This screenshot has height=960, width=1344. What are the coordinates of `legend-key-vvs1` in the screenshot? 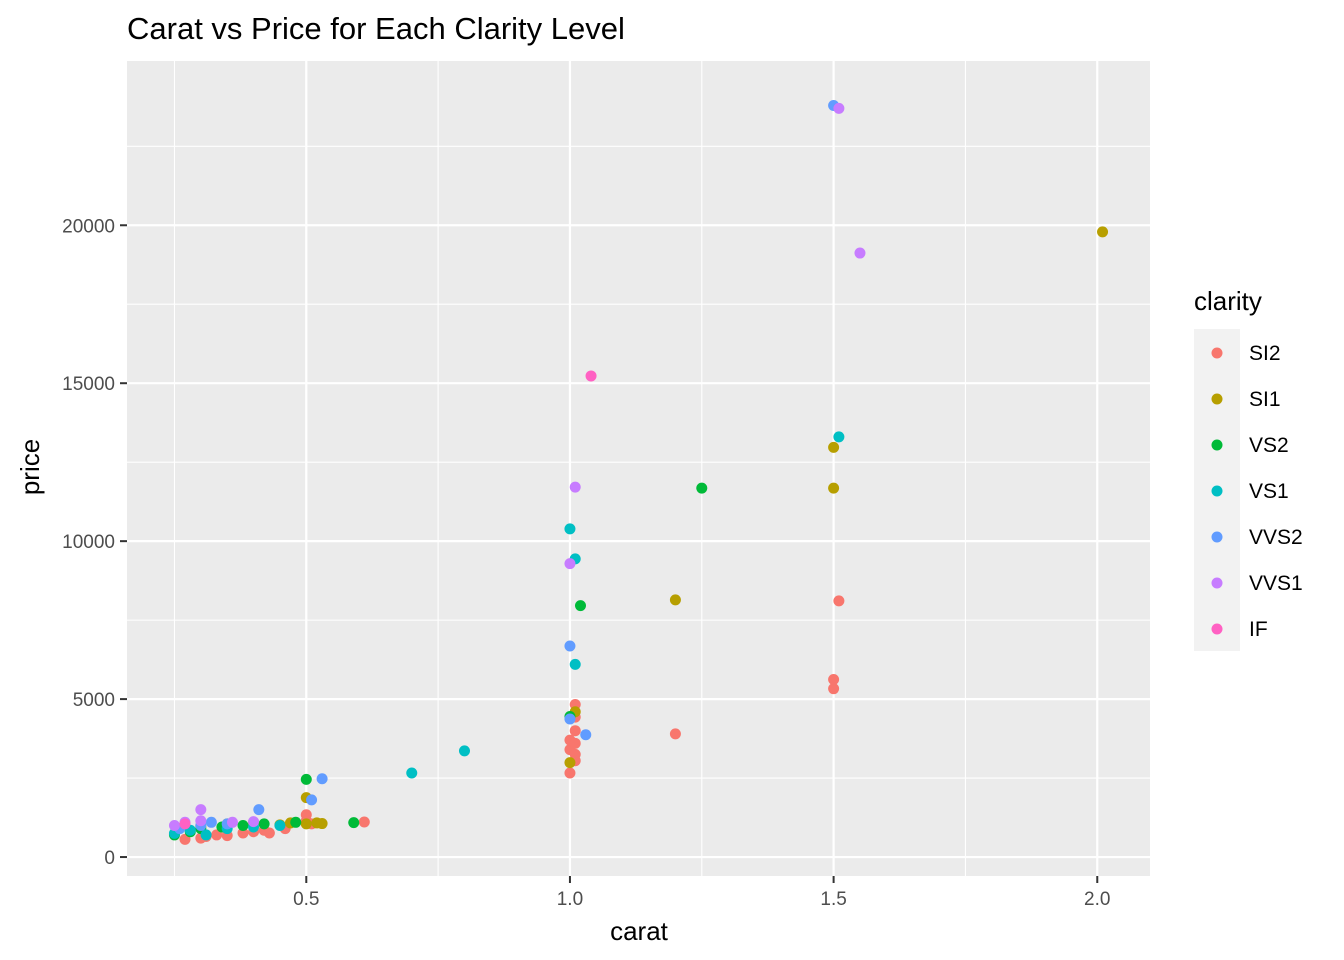 It's located at (1217, 583).